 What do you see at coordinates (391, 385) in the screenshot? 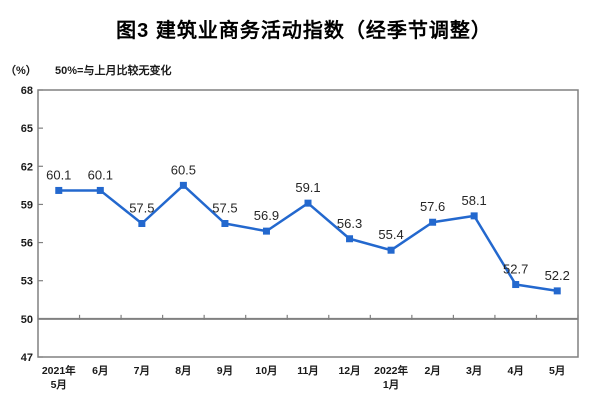
I see `x-axis-label: 1月` at bounding box center [391, 385].